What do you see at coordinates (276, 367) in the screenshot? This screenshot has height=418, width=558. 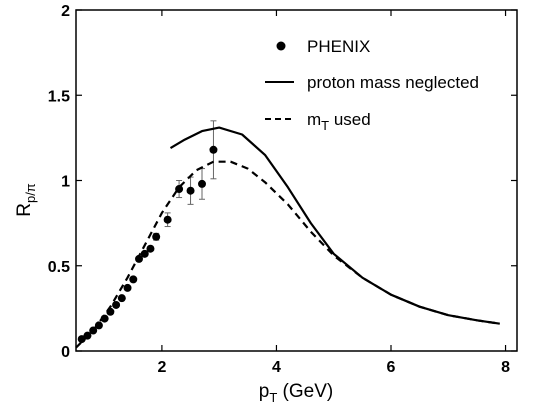 I see `x-tick-label: 4` at bounding box center [276, 367].